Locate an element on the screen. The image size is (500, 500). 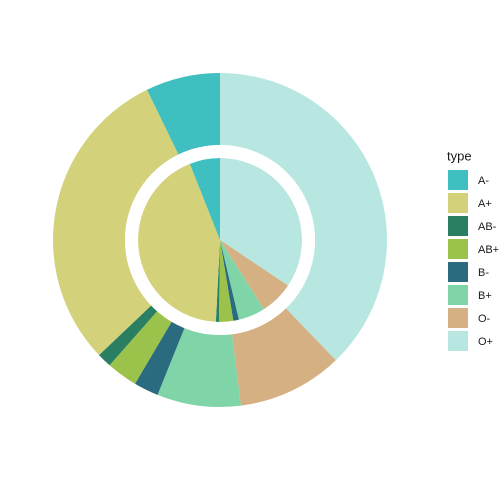
legend-label: B- is located at coordinates (483, 273).